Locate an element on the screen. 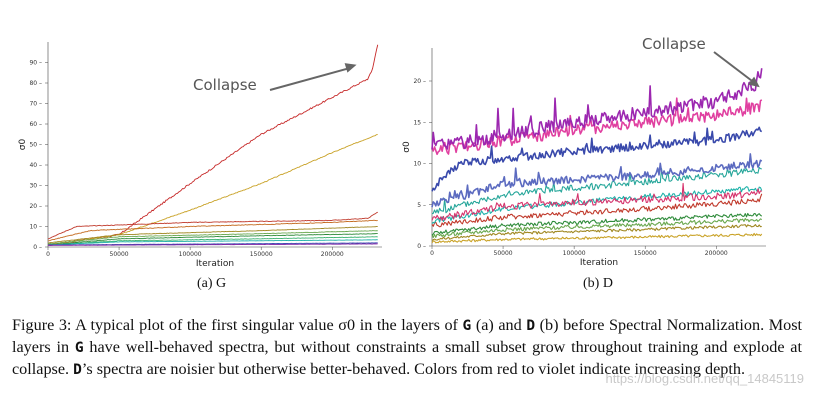  subcaption-a: (a) G is located at coordinates (211, 284).